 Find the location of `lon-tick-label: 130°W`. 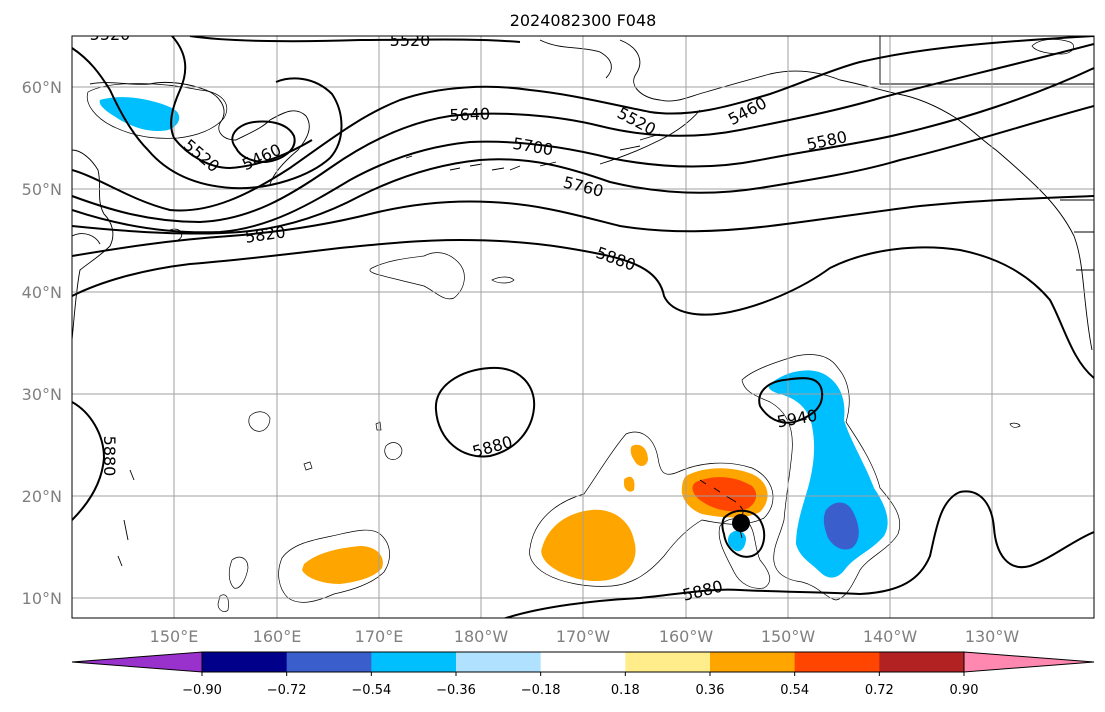

lon-tick-label: 130°W is located at coordinates (992, 636).